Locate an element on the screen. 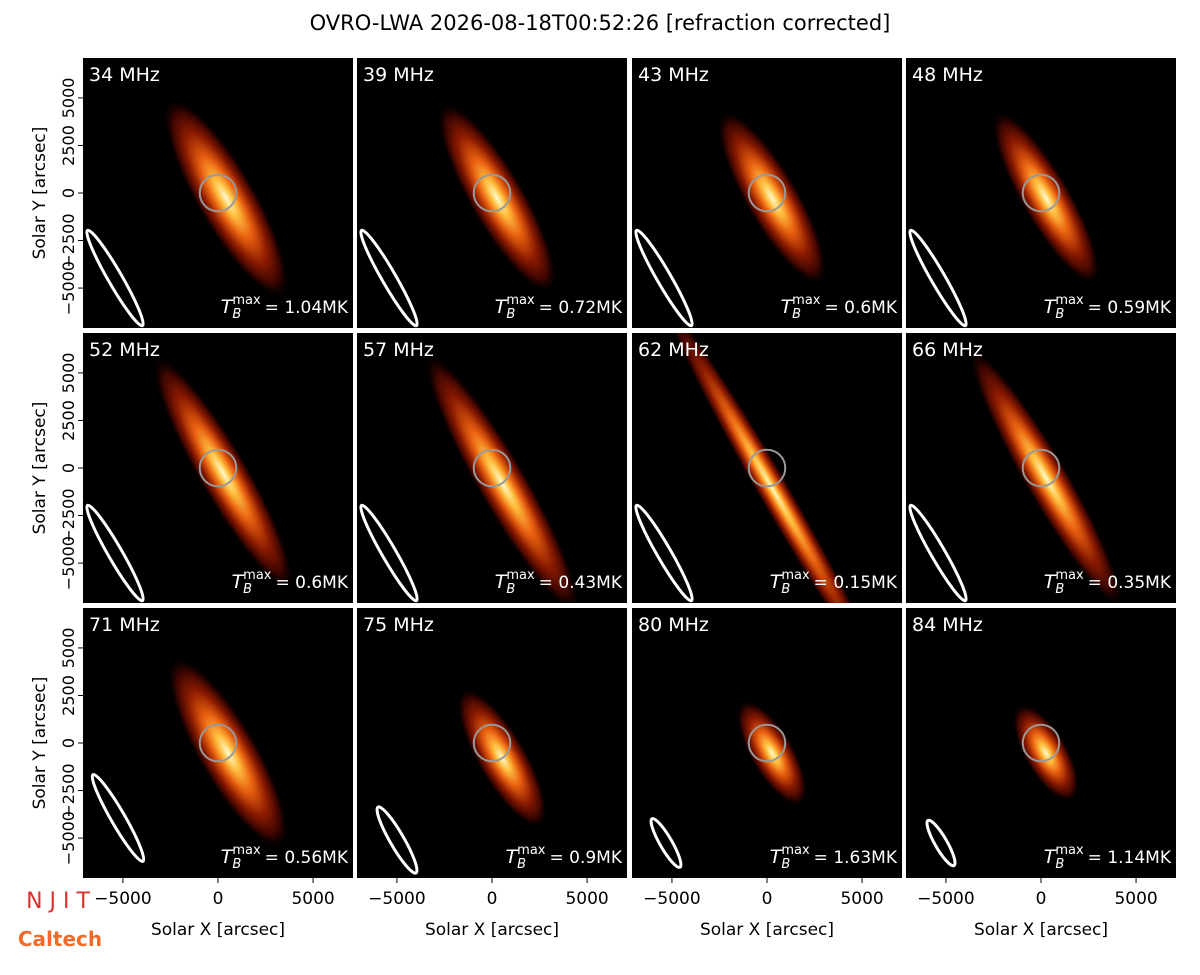  logo-njit: N J I T is located at coordinates (58, 901).